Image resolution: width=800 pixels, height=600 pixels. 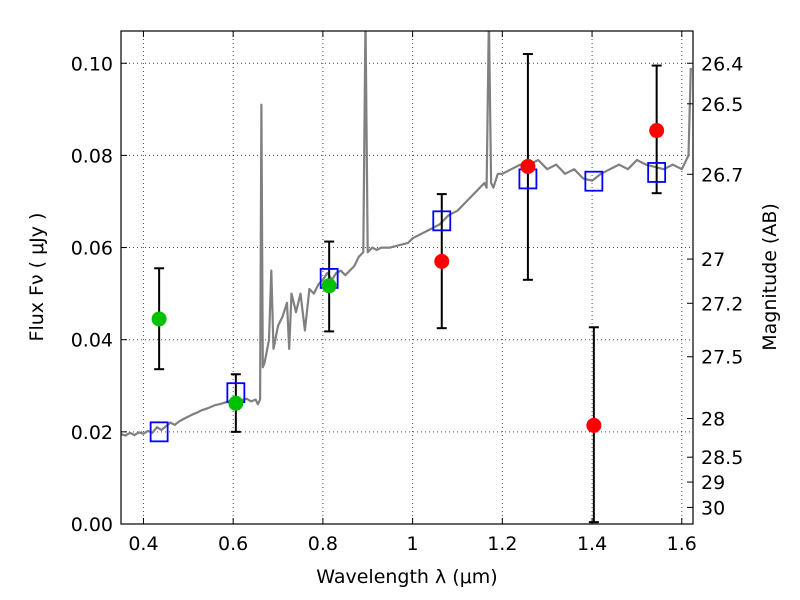 What do you see at coordinates (713, 419) in the screenshot?
I see `mag-tick-label: 28` at bounding box center [713, 419].